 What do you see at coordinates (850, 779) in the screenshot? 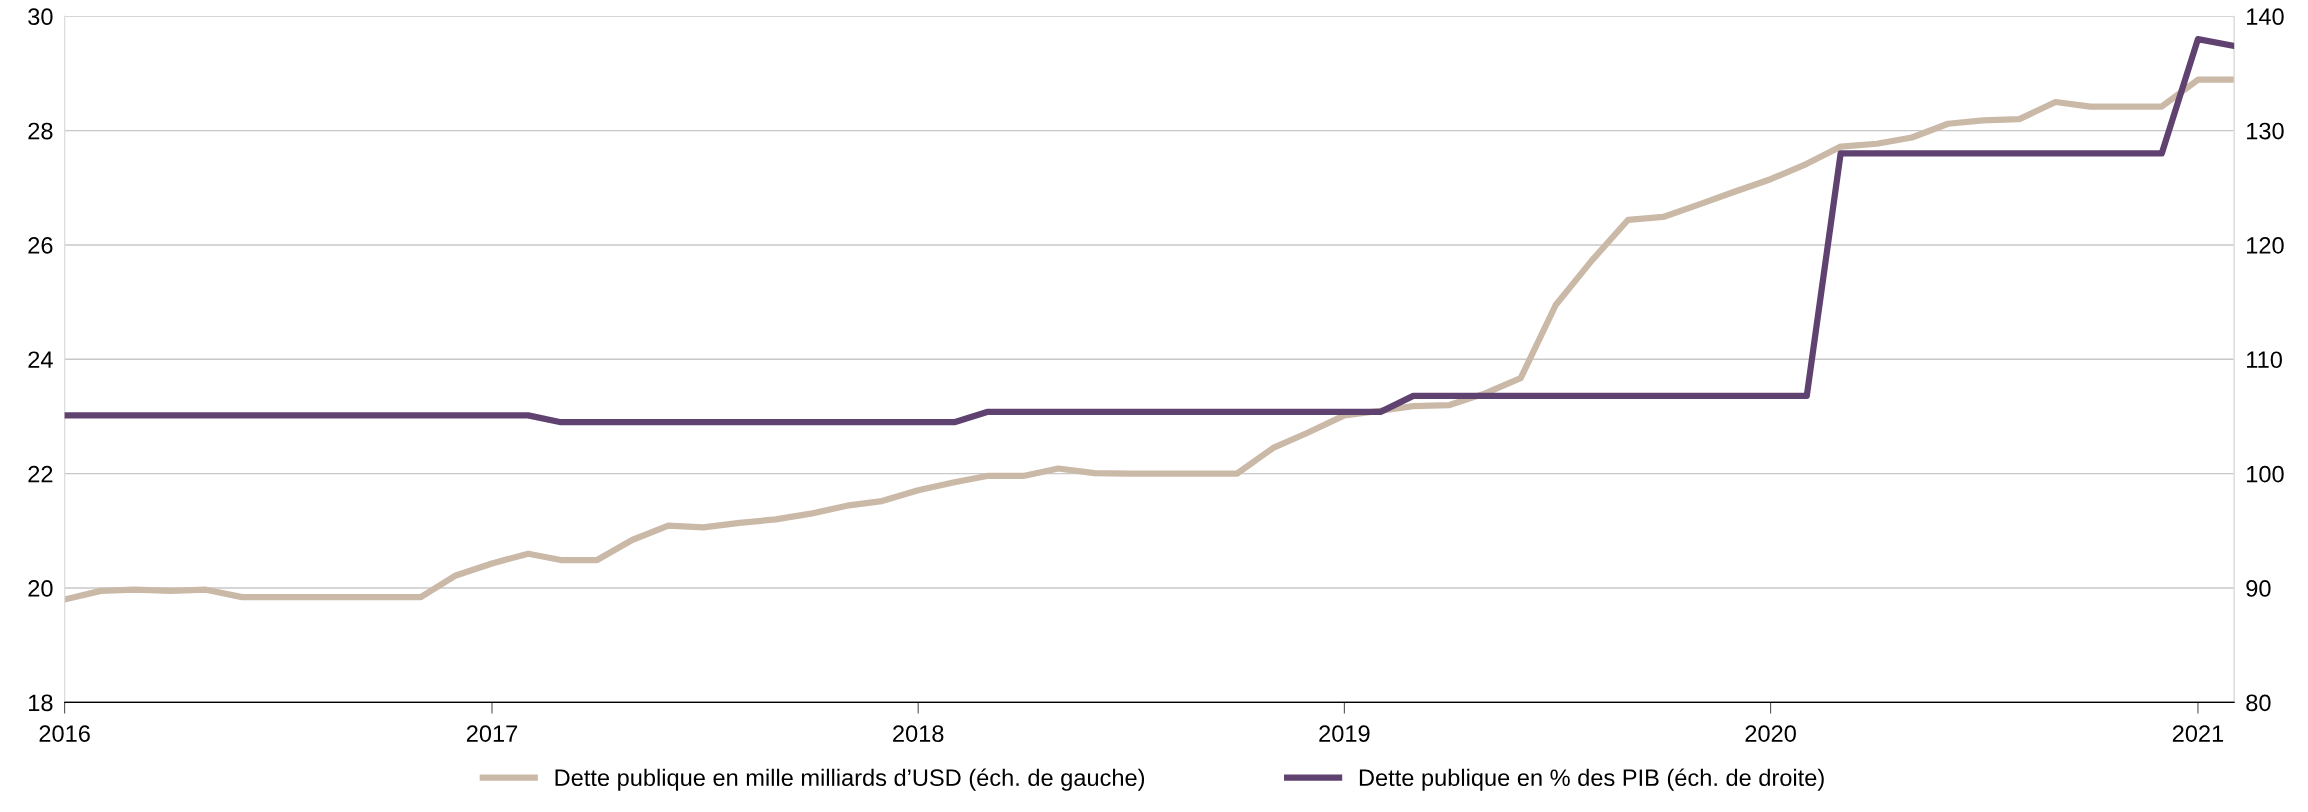
I see `legend-label: Dette publique en mille milliards d’USD (éch. de gauche)` at bounding box center [850, 779].